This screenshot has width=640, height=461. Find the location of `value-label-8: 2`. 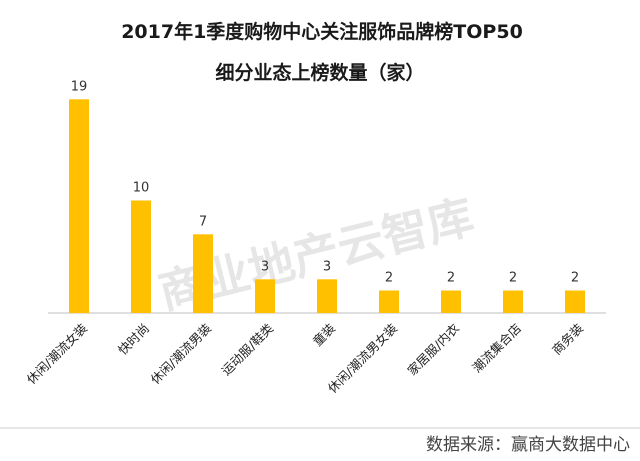

value-label-8: 2 is located at coordinates (575, 278).